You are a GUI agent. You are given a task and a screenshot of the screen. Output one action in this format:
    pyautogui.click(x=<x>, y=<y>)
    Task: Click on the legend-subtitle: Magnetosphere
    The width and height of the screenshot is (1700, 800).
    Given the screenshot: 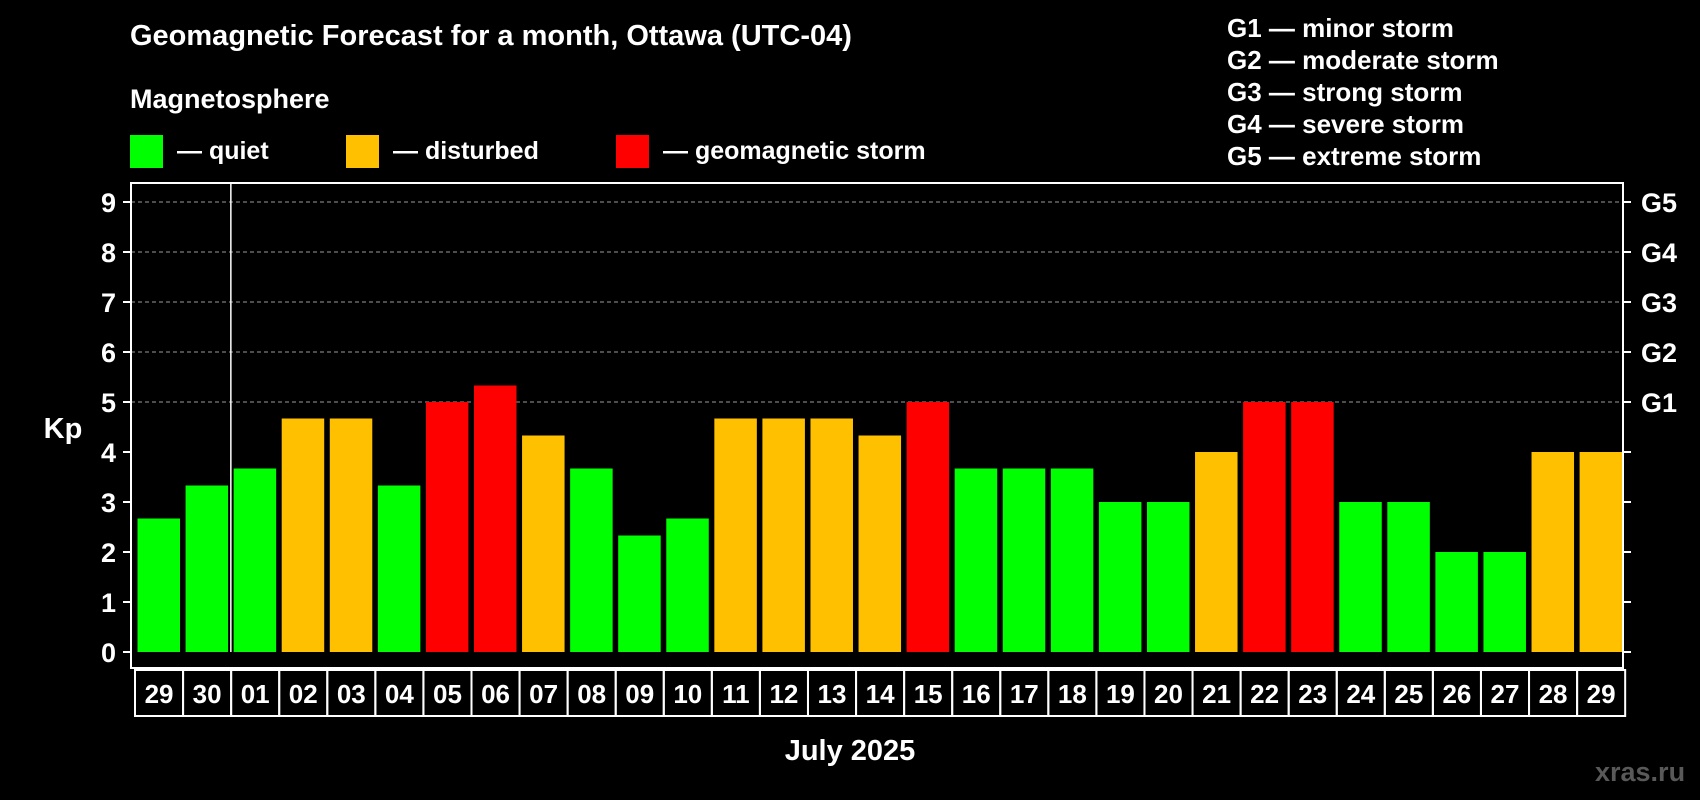 What is the action you would take?
    pyautogui.click(x=230, y=99)
    